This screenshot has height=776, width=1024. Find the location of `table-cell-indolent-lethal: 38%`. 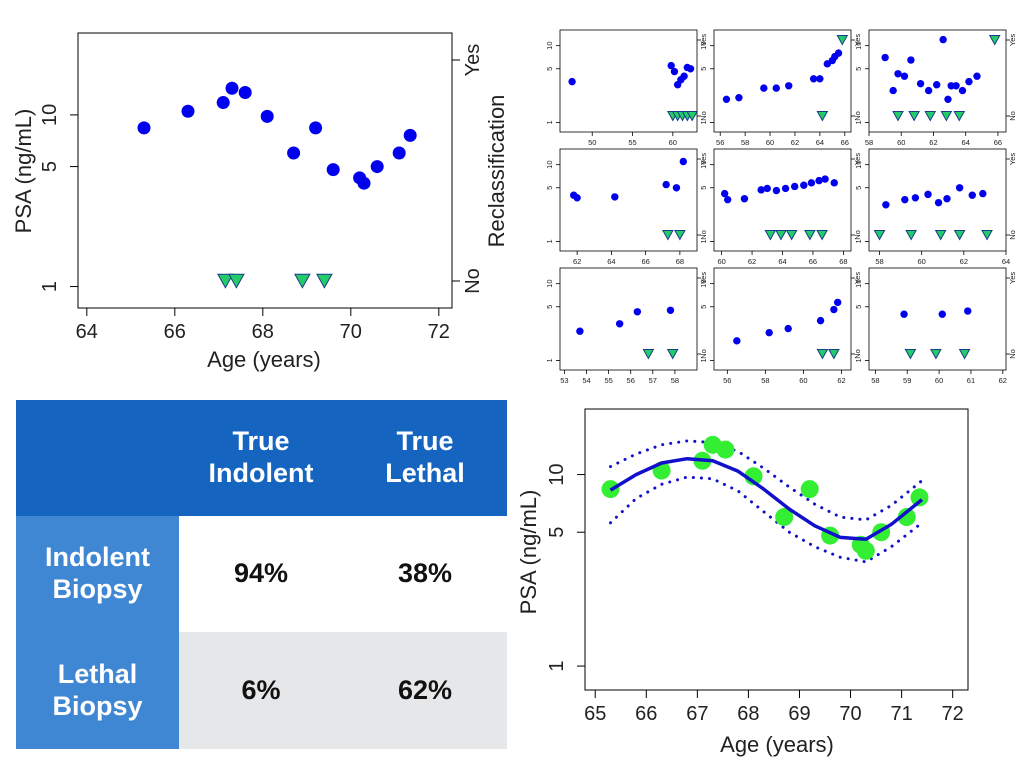

table-cell-indolent-lethal: 38% is located at coordinates (425, 574).